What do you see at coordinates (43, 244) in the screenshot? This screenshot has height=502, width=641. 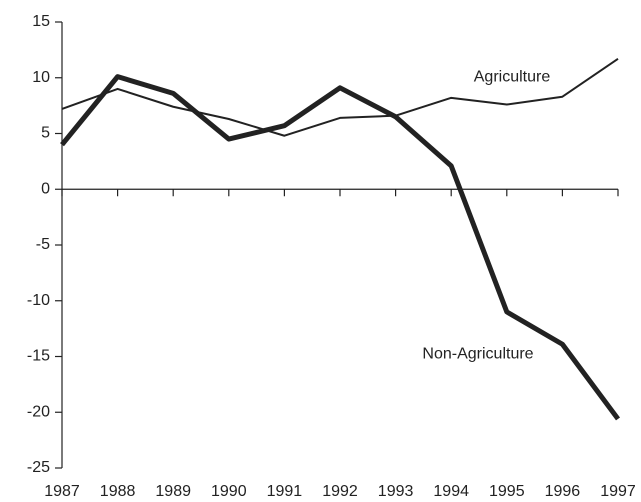 I see `y-tick-label: -5` at bounding box center [43, 244].